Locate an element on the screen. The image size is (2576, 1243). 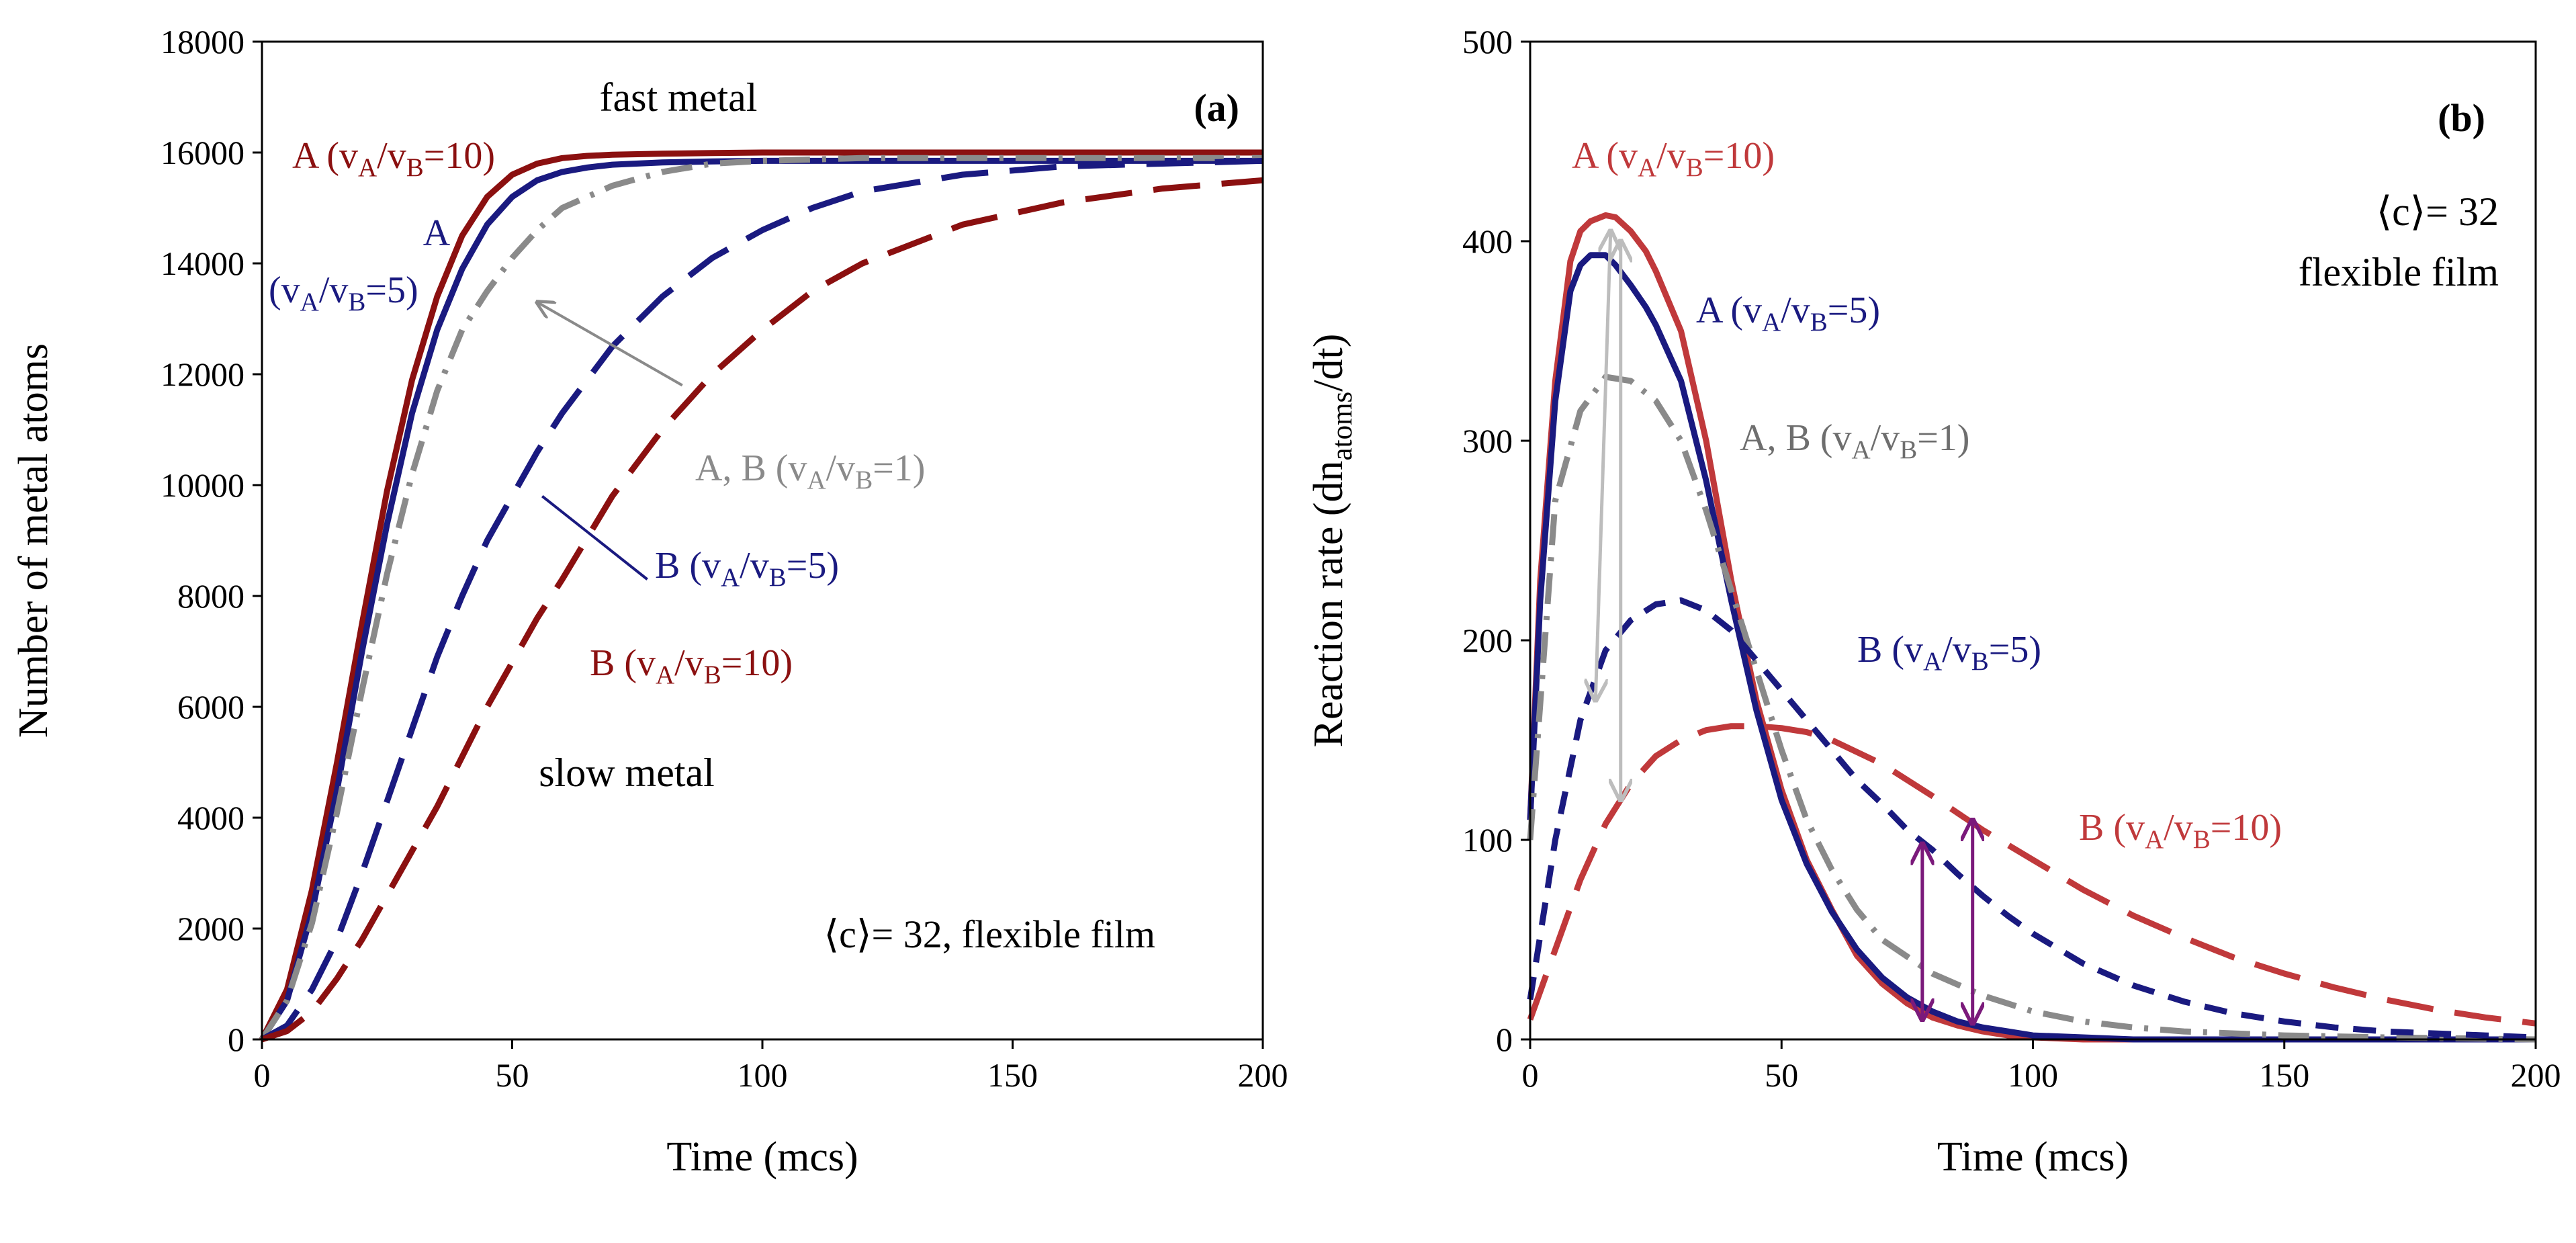
y-tick-label: 14000 is located at coordinates (203, 263).